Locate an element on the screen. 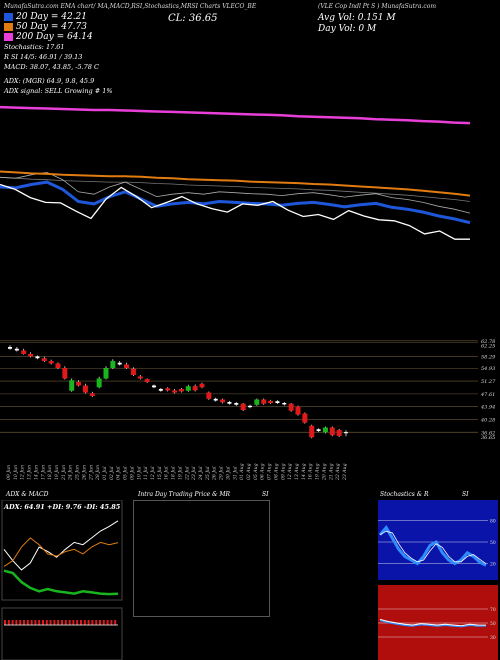 This screenshot has width=500, height=660. date-tick-label: 23 Jul is located at coordinates (194, 473).